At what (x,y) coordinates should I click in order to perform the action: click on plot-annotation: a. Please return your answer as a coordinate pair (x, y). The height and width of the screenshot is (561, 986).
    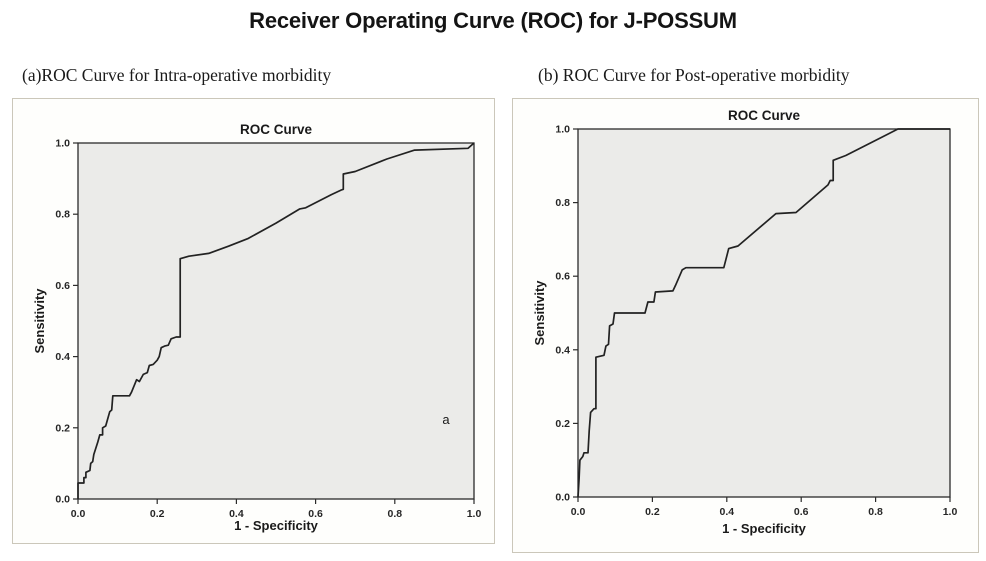
    Looking at the image, I should click on (446, 419).